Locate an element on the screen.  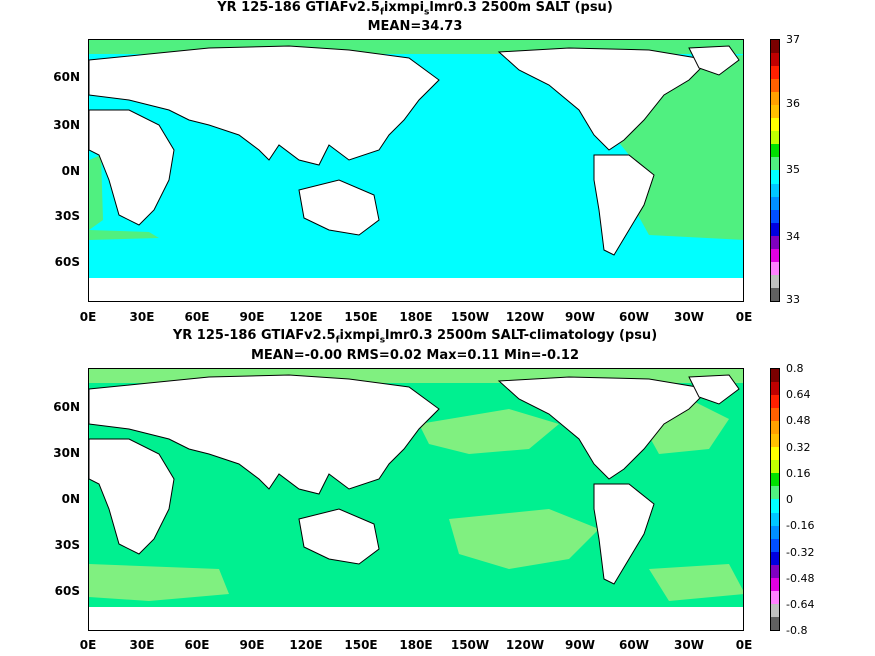
bottom-patch-south-atlantic is located at coordinates (696, 582).